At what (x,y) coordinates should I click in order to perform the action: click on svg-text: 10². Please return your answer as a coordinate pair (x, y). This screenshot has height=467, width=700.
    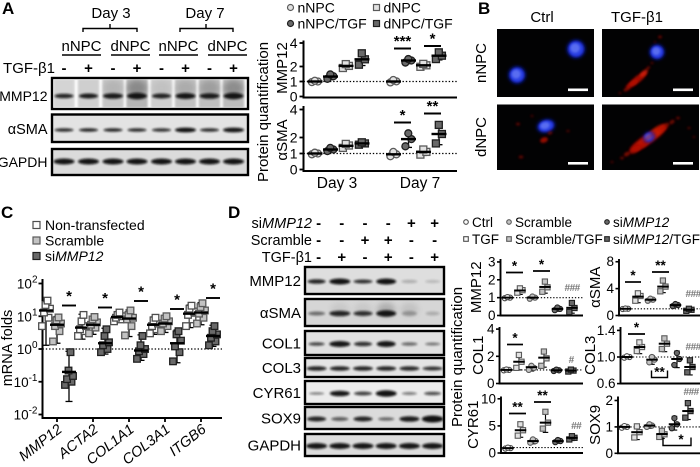
    Looking at the image, I should click on (27, 283).